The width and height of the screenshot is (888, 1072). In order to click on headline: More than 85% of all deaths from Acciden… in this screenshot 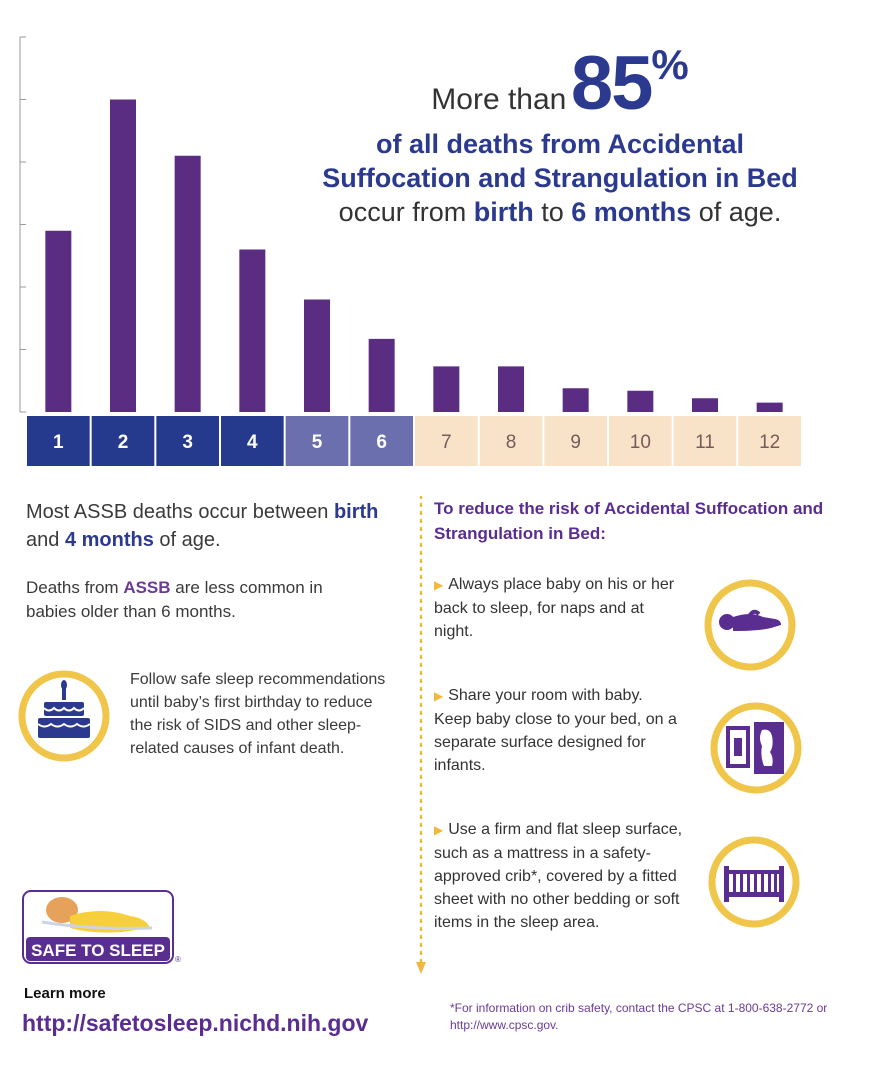, I will do `click(560, 134)`.